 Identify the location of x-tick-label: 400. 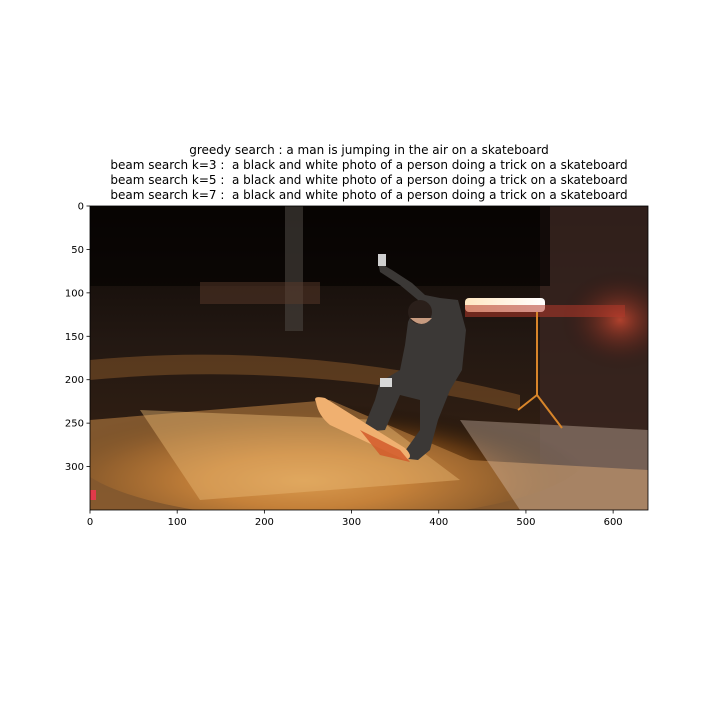
(438, 522).